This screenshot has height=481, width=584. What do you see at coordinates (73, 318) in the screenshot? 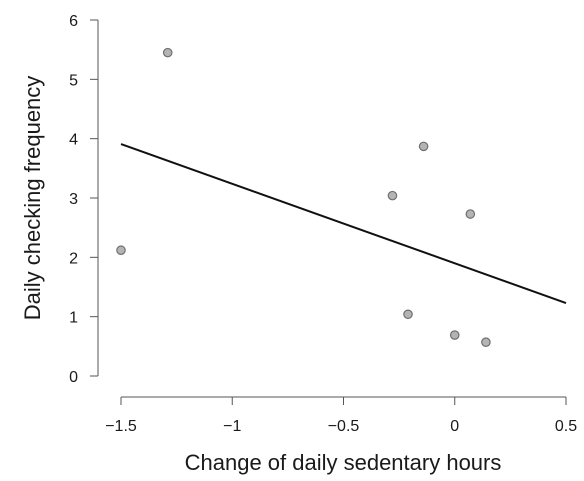
I see `y-tick-label: 1` at bounding box center [73, 318].